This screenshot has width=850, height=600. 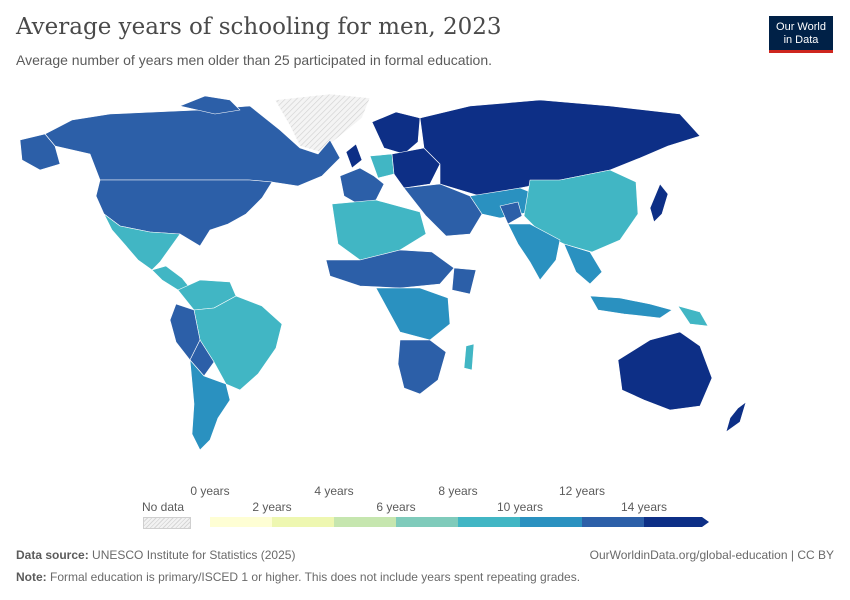 I want to click on note-label: Note:, so click(x=31, y=577).